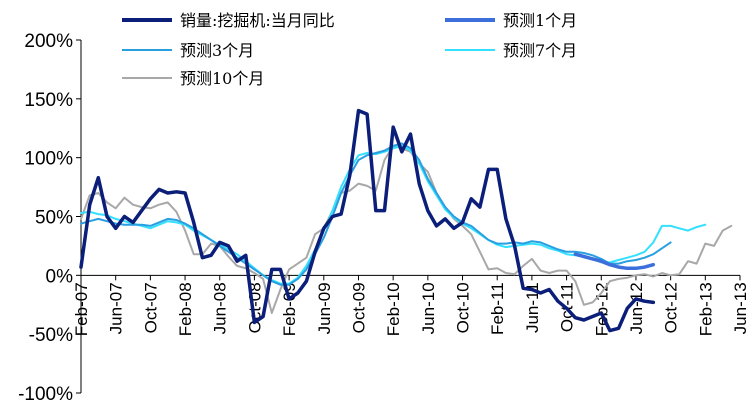 The image size is (750, 408). What do you see at coordinates (222, 78) in the screenshot?
I see `legend-label: 预测10个月` at bounding box center [222, 78].